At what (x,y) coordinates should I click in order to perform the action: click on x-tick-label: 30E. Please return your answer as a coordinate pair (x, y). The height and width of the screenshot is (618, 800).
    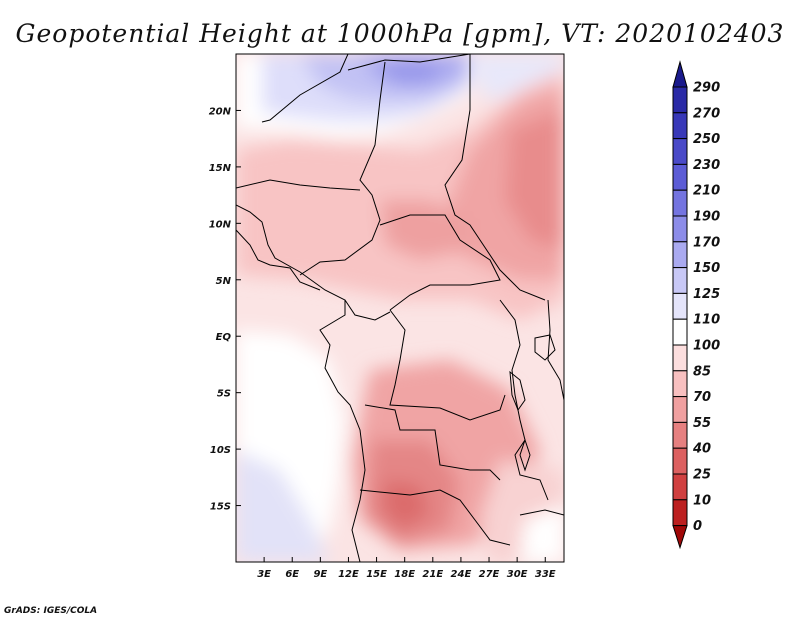
    Looking at the image, I should click on (517, 574).